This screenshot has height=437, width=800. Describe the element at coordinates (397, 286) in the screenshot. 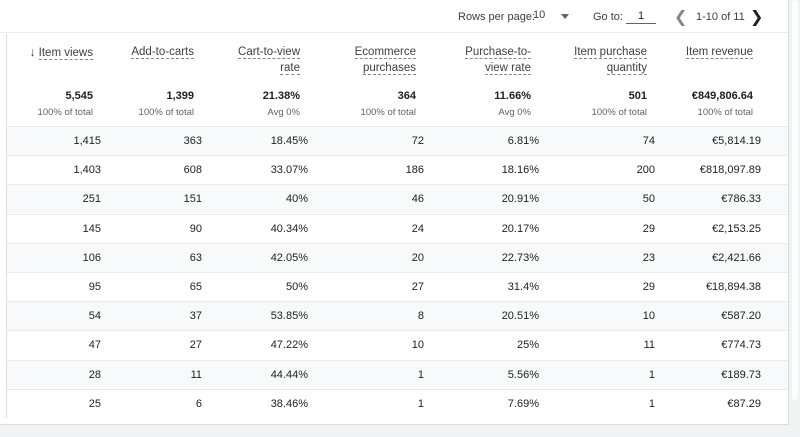

I see `table-row: 95 65 50% 27 31.4% 29 €18,894.38` at that location.